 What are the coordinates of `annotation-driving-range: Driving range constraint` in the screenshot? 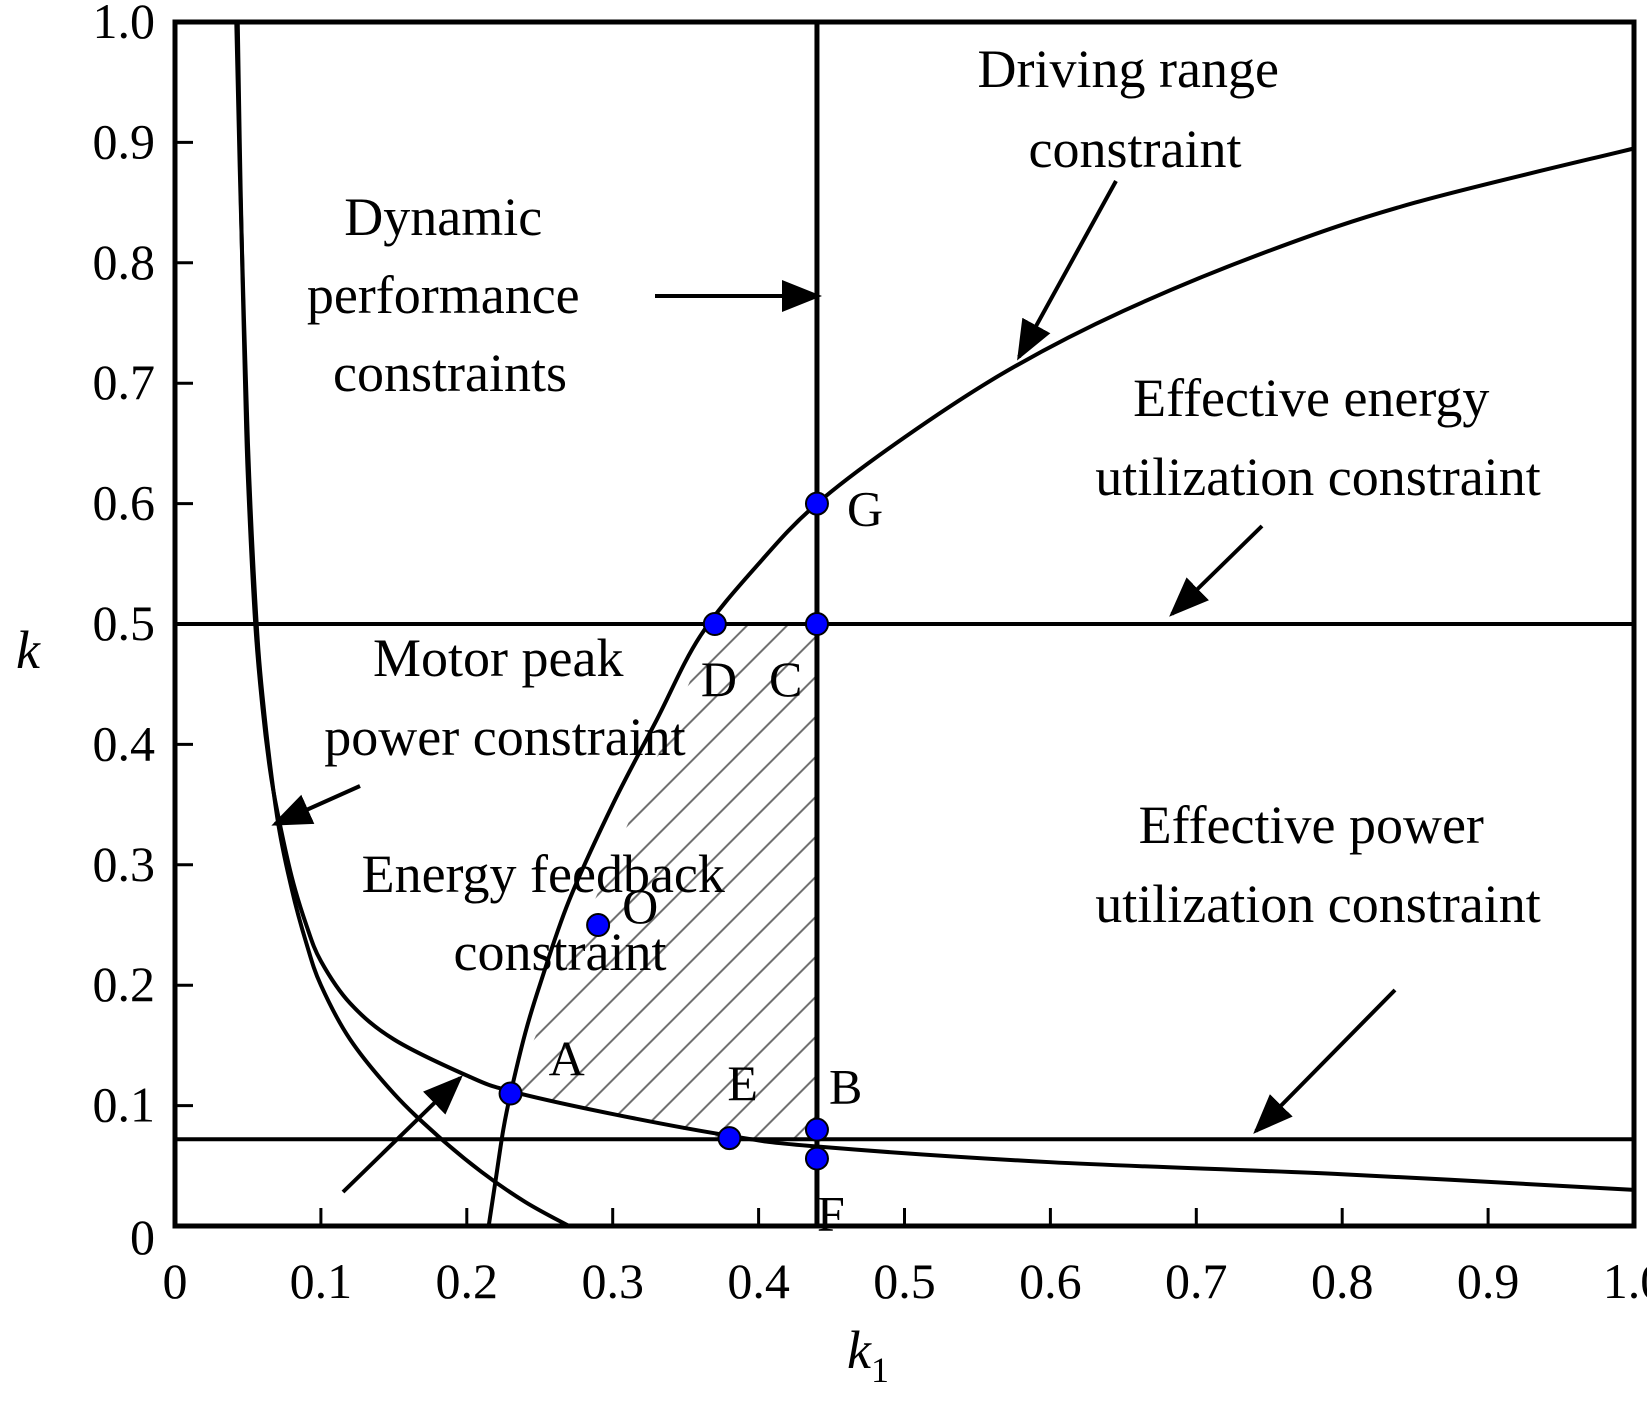 It's located at (1135, 109).